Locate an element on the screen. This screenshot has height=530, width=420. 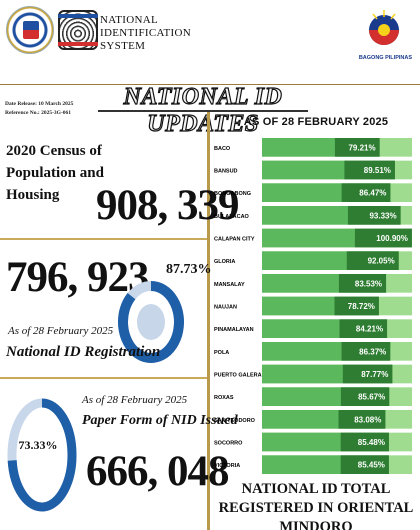
psa-logo is located at coordinates (30, 30).